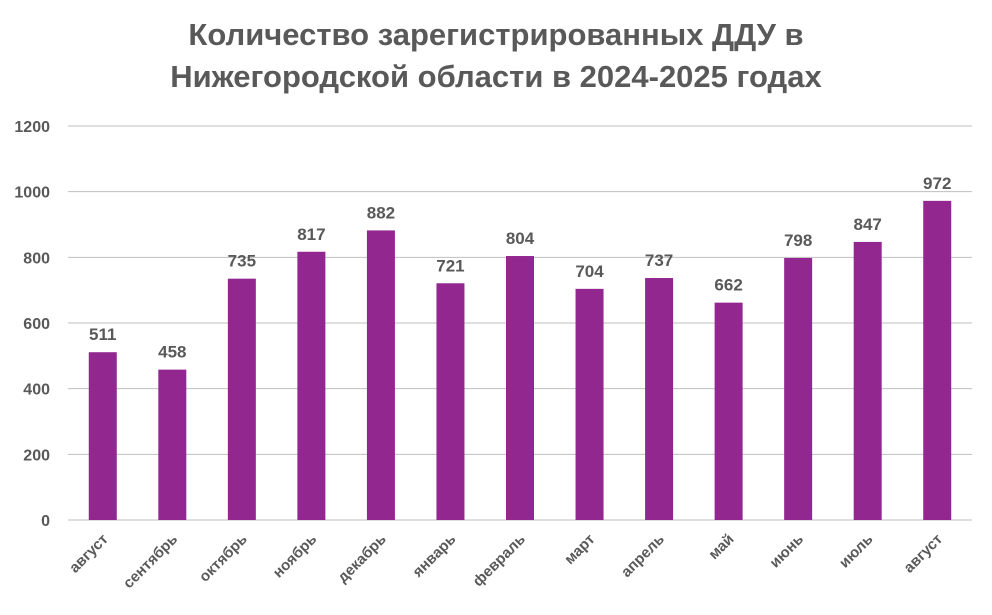  I want to click on data-label: 817, so click(311, 234).